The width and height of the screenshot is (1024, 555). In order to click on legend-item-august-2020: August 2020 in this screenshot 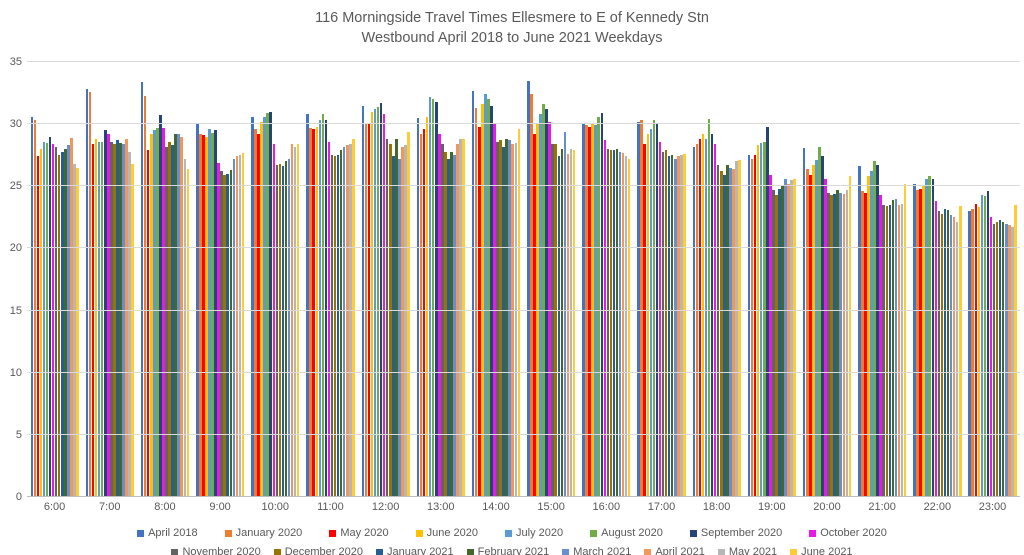, I will do `click(626, 533)`.